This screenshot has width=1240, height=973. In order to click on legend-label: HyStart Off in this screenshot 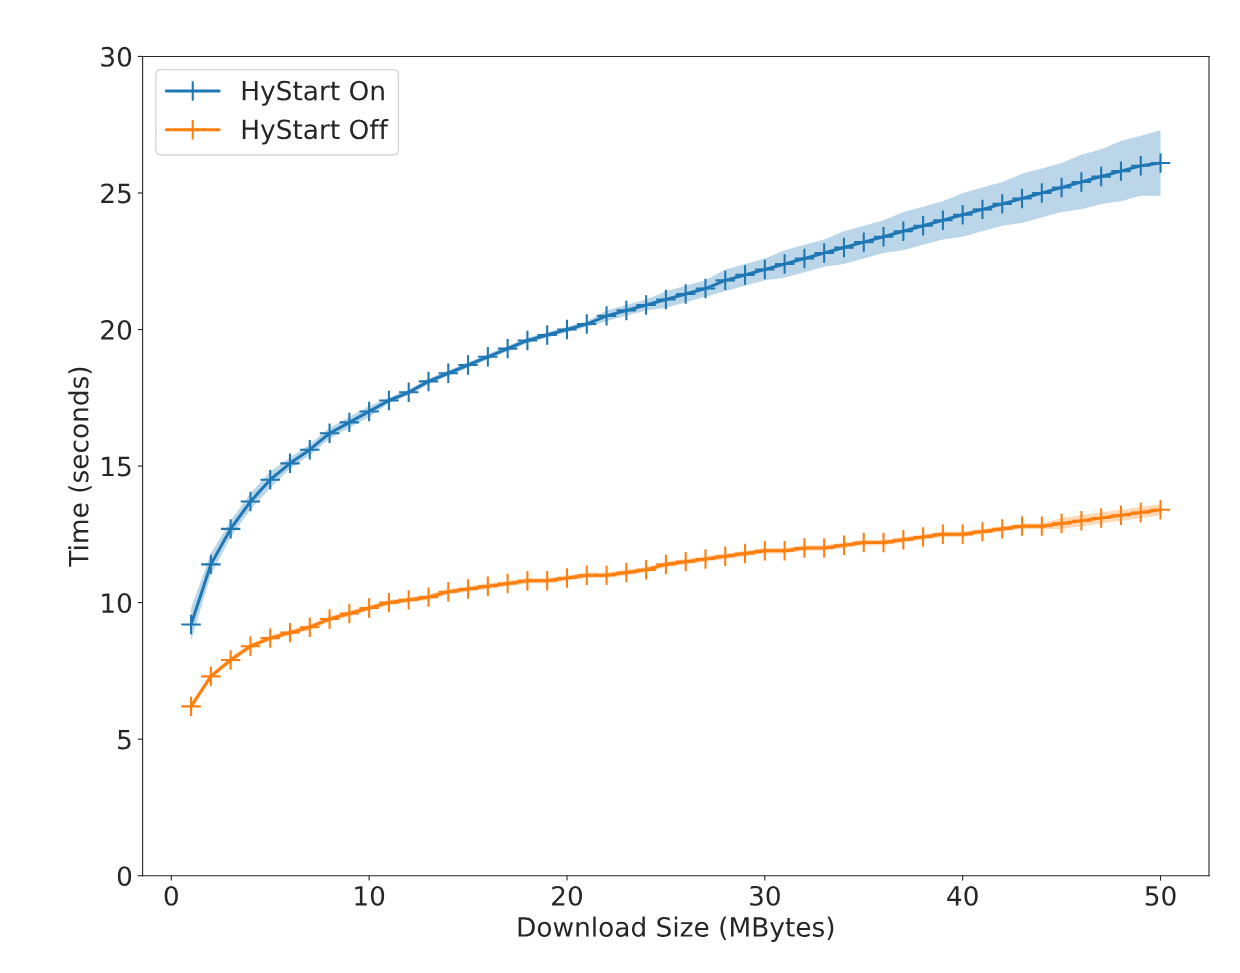, I will do `click(315, 131)`.